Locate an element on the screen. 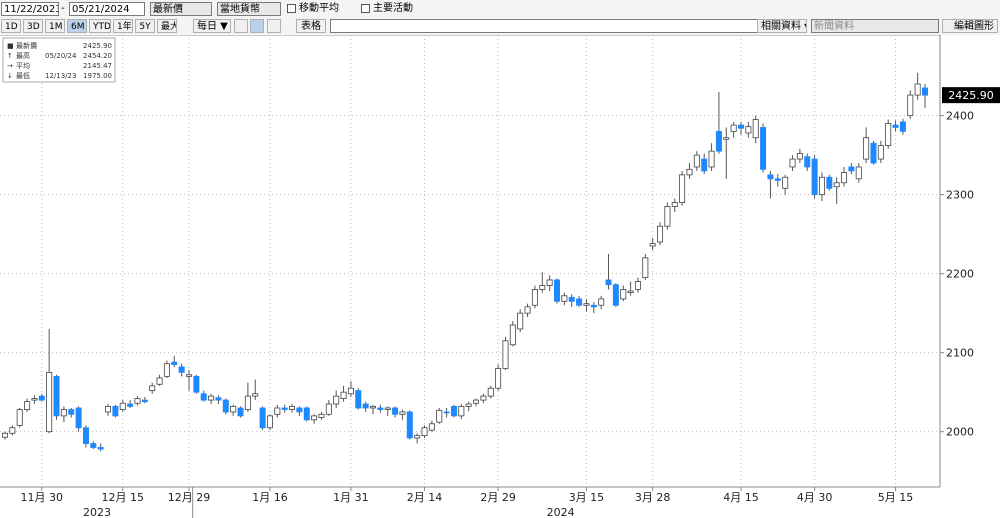  y-tick-label: 2000 is located at coordinates (960, 432).